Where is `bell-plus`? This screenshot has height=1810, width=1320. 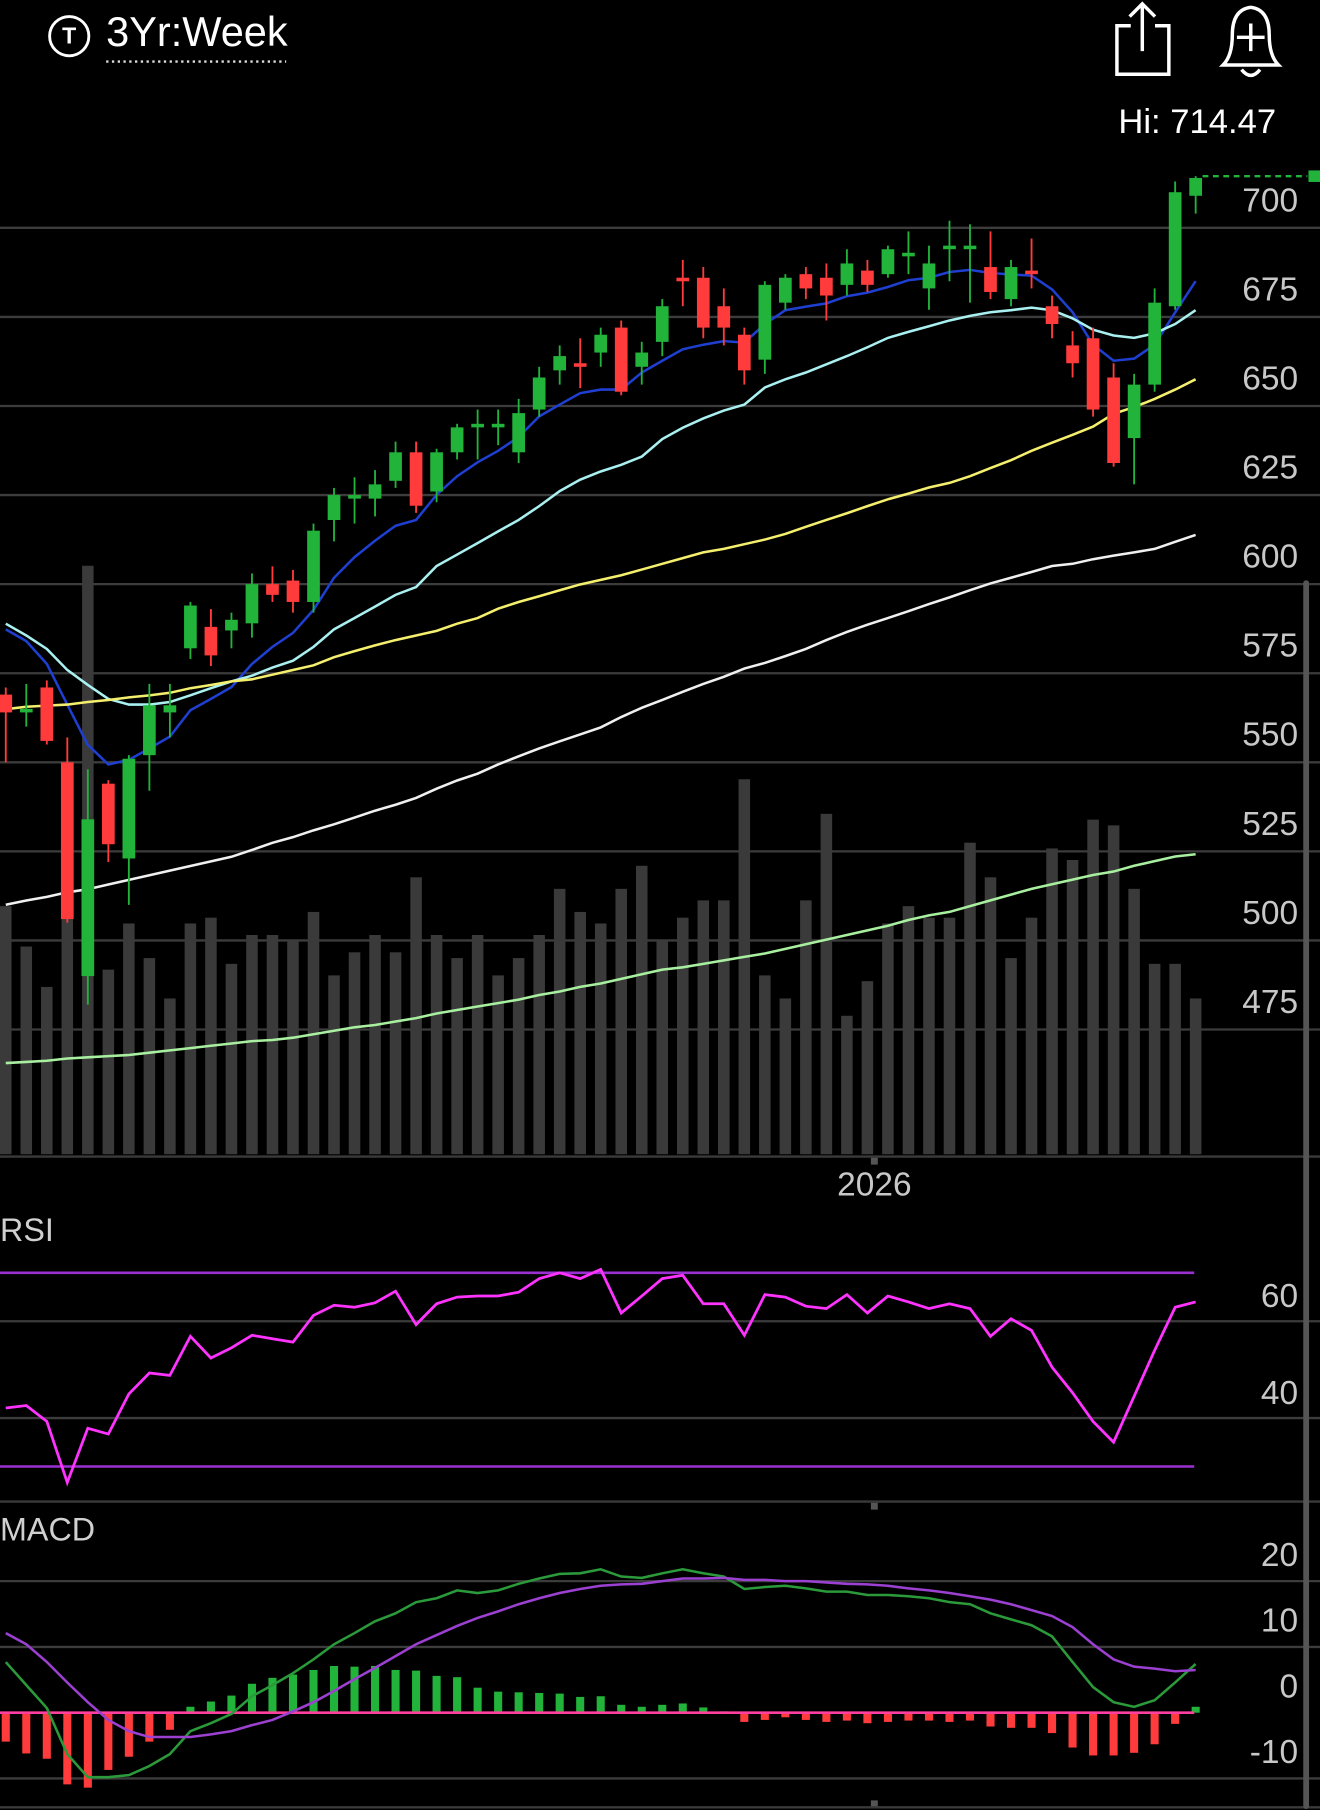
bell-plus is located at coordinates (1250, 37).